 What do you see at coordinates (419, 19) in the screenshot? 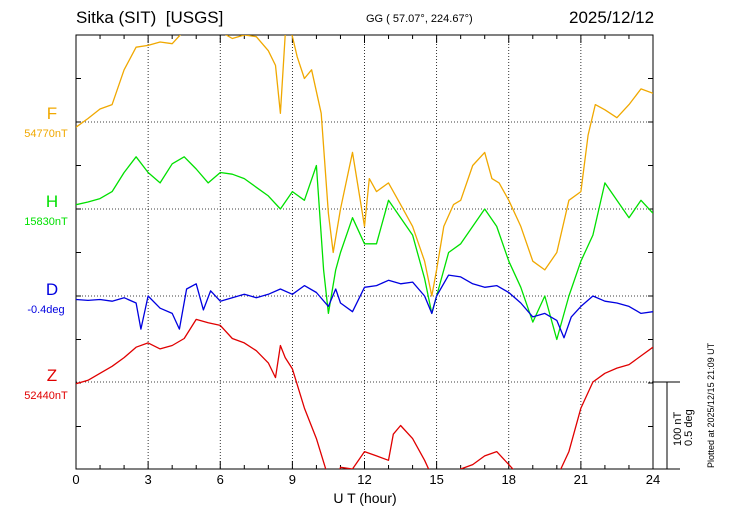
I see `station-coordinates: GG ( 57.07°, 224.67°)` at bounding box center [419, 19].